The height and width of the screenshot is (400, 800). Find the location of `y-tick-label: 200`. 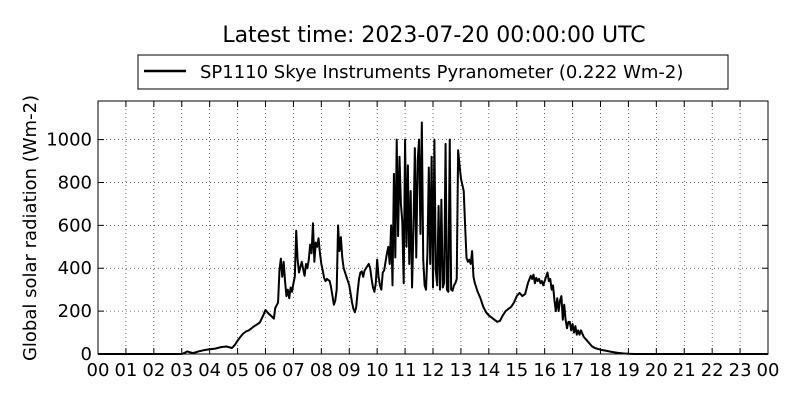

y-tick-label: 200 is located at coordinates (75, 311).